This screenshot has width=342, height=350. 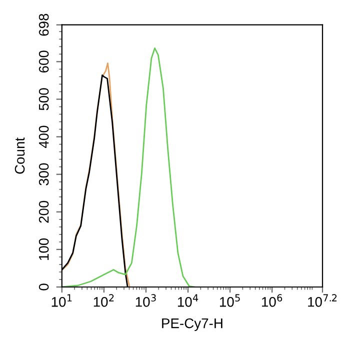 What do you see at coordinates (19, 155) in the screenshot?
I see `y-axis-title: Count` at bounding box center [19, 155].